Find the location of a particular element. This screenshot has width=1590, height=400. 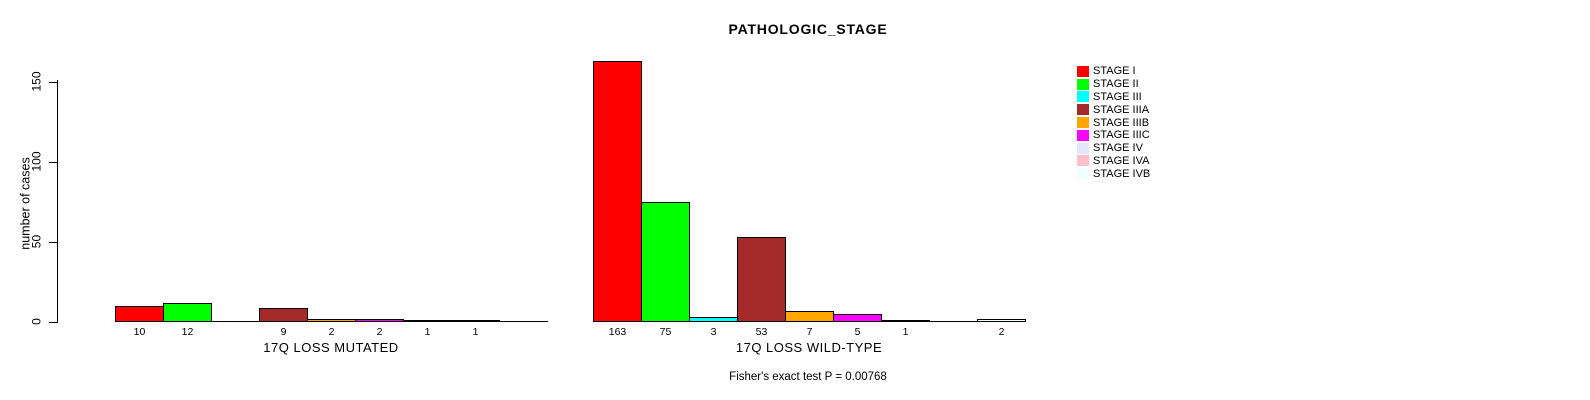

legend-item: STAGE IV is located at coordinates (1113, 148).